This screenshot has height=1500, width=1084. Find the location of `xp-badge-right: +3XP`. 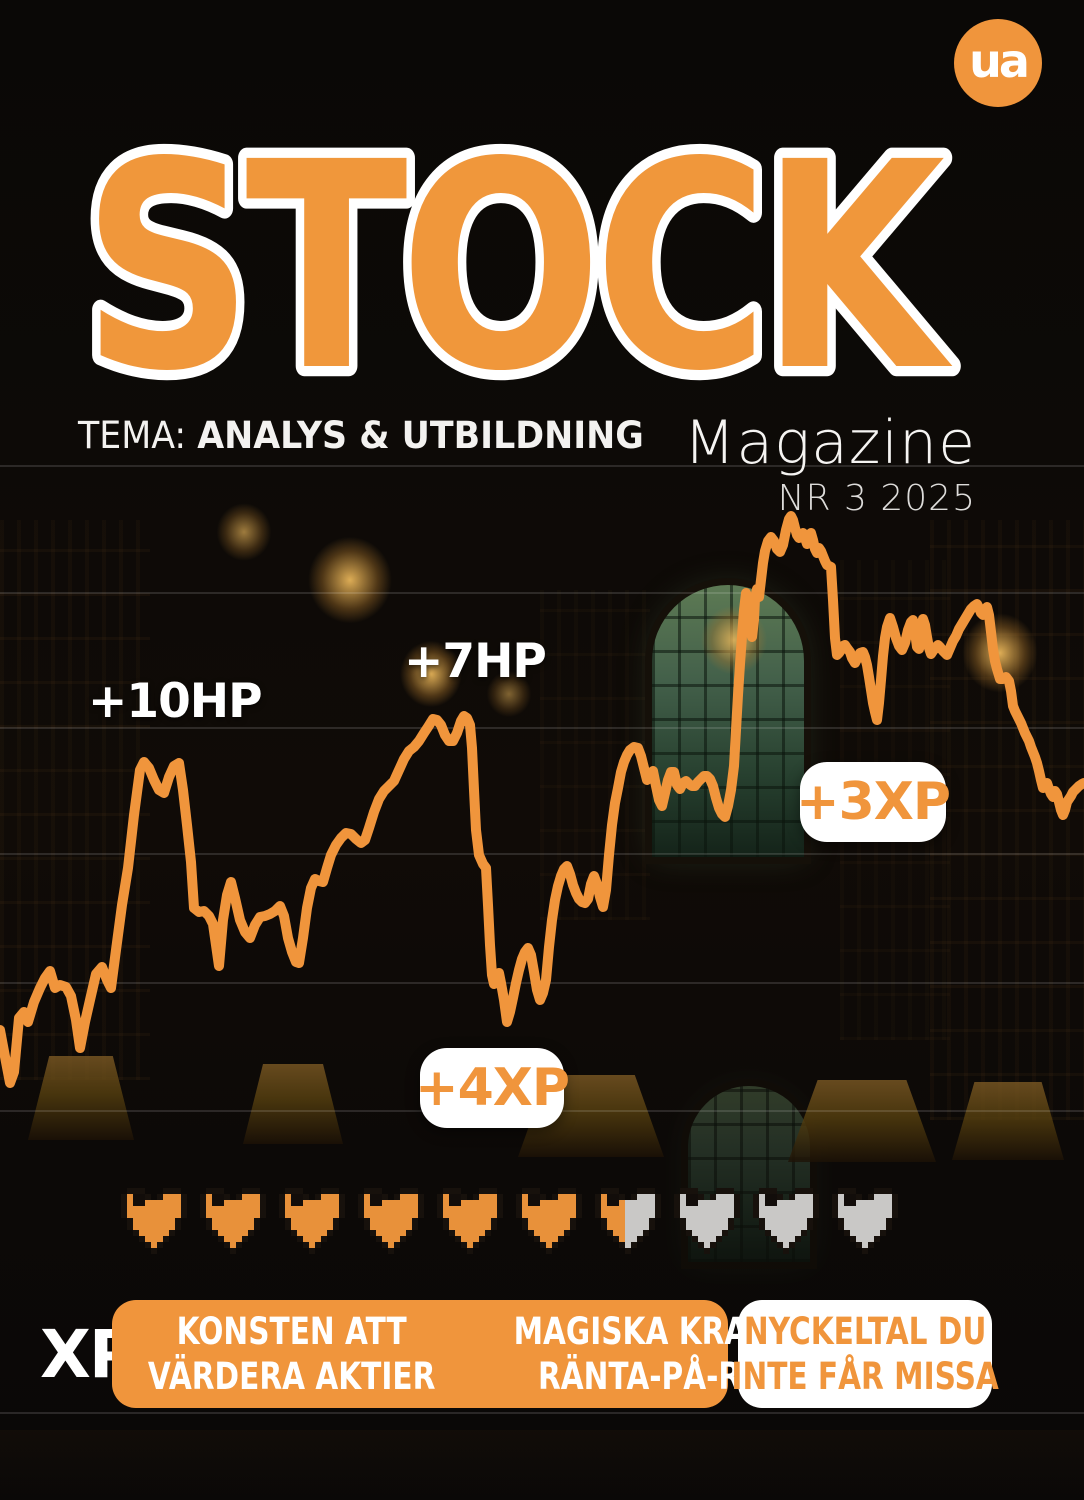

xp-badge-right: +3XP is located at coordinates (873, 802).